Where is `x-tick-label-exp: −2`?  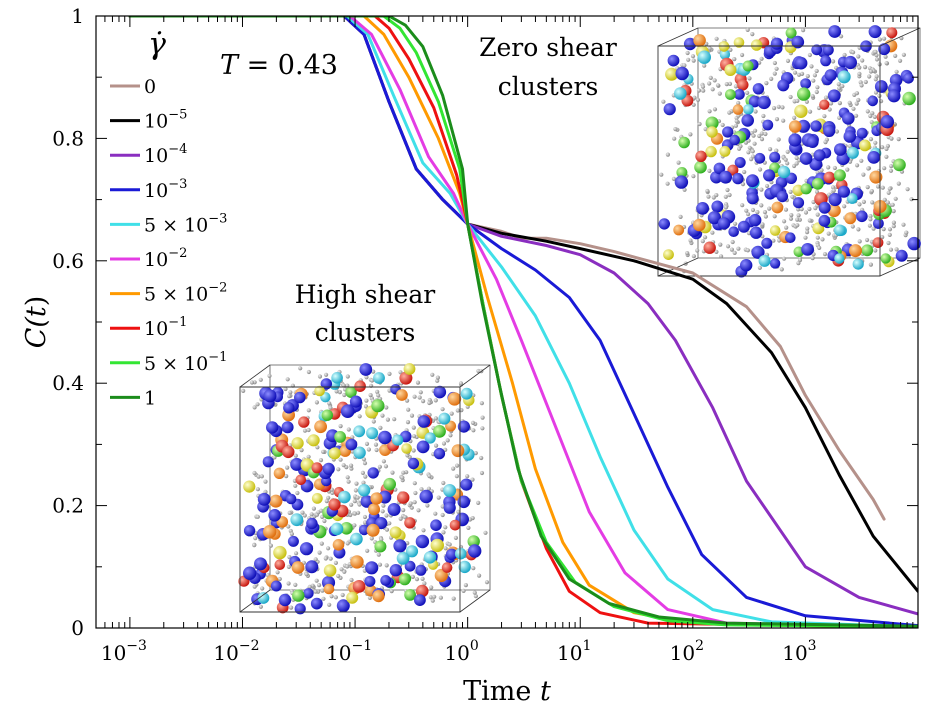
x-tick-label-exp: −2 is located at coordinates (249, 646).